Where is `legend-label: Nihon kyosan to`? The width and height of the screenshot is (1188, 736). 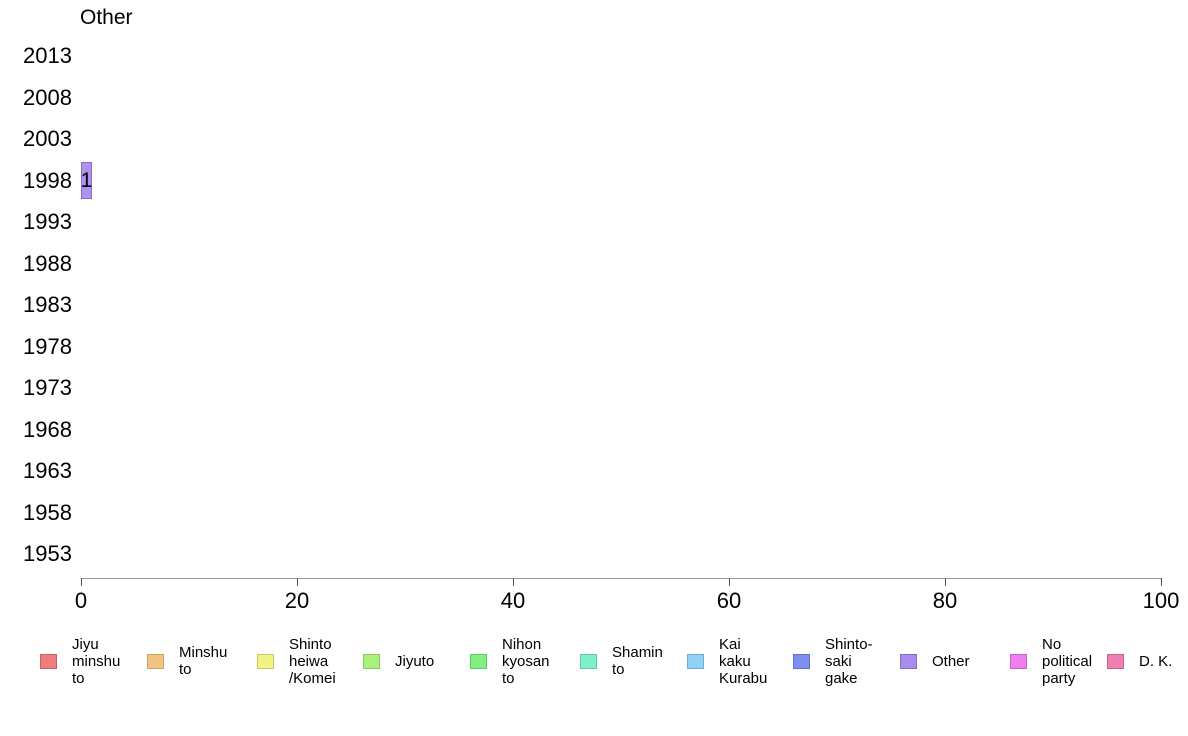 legend-label: Nihon kyosan to is located at coordinates (526, 661).